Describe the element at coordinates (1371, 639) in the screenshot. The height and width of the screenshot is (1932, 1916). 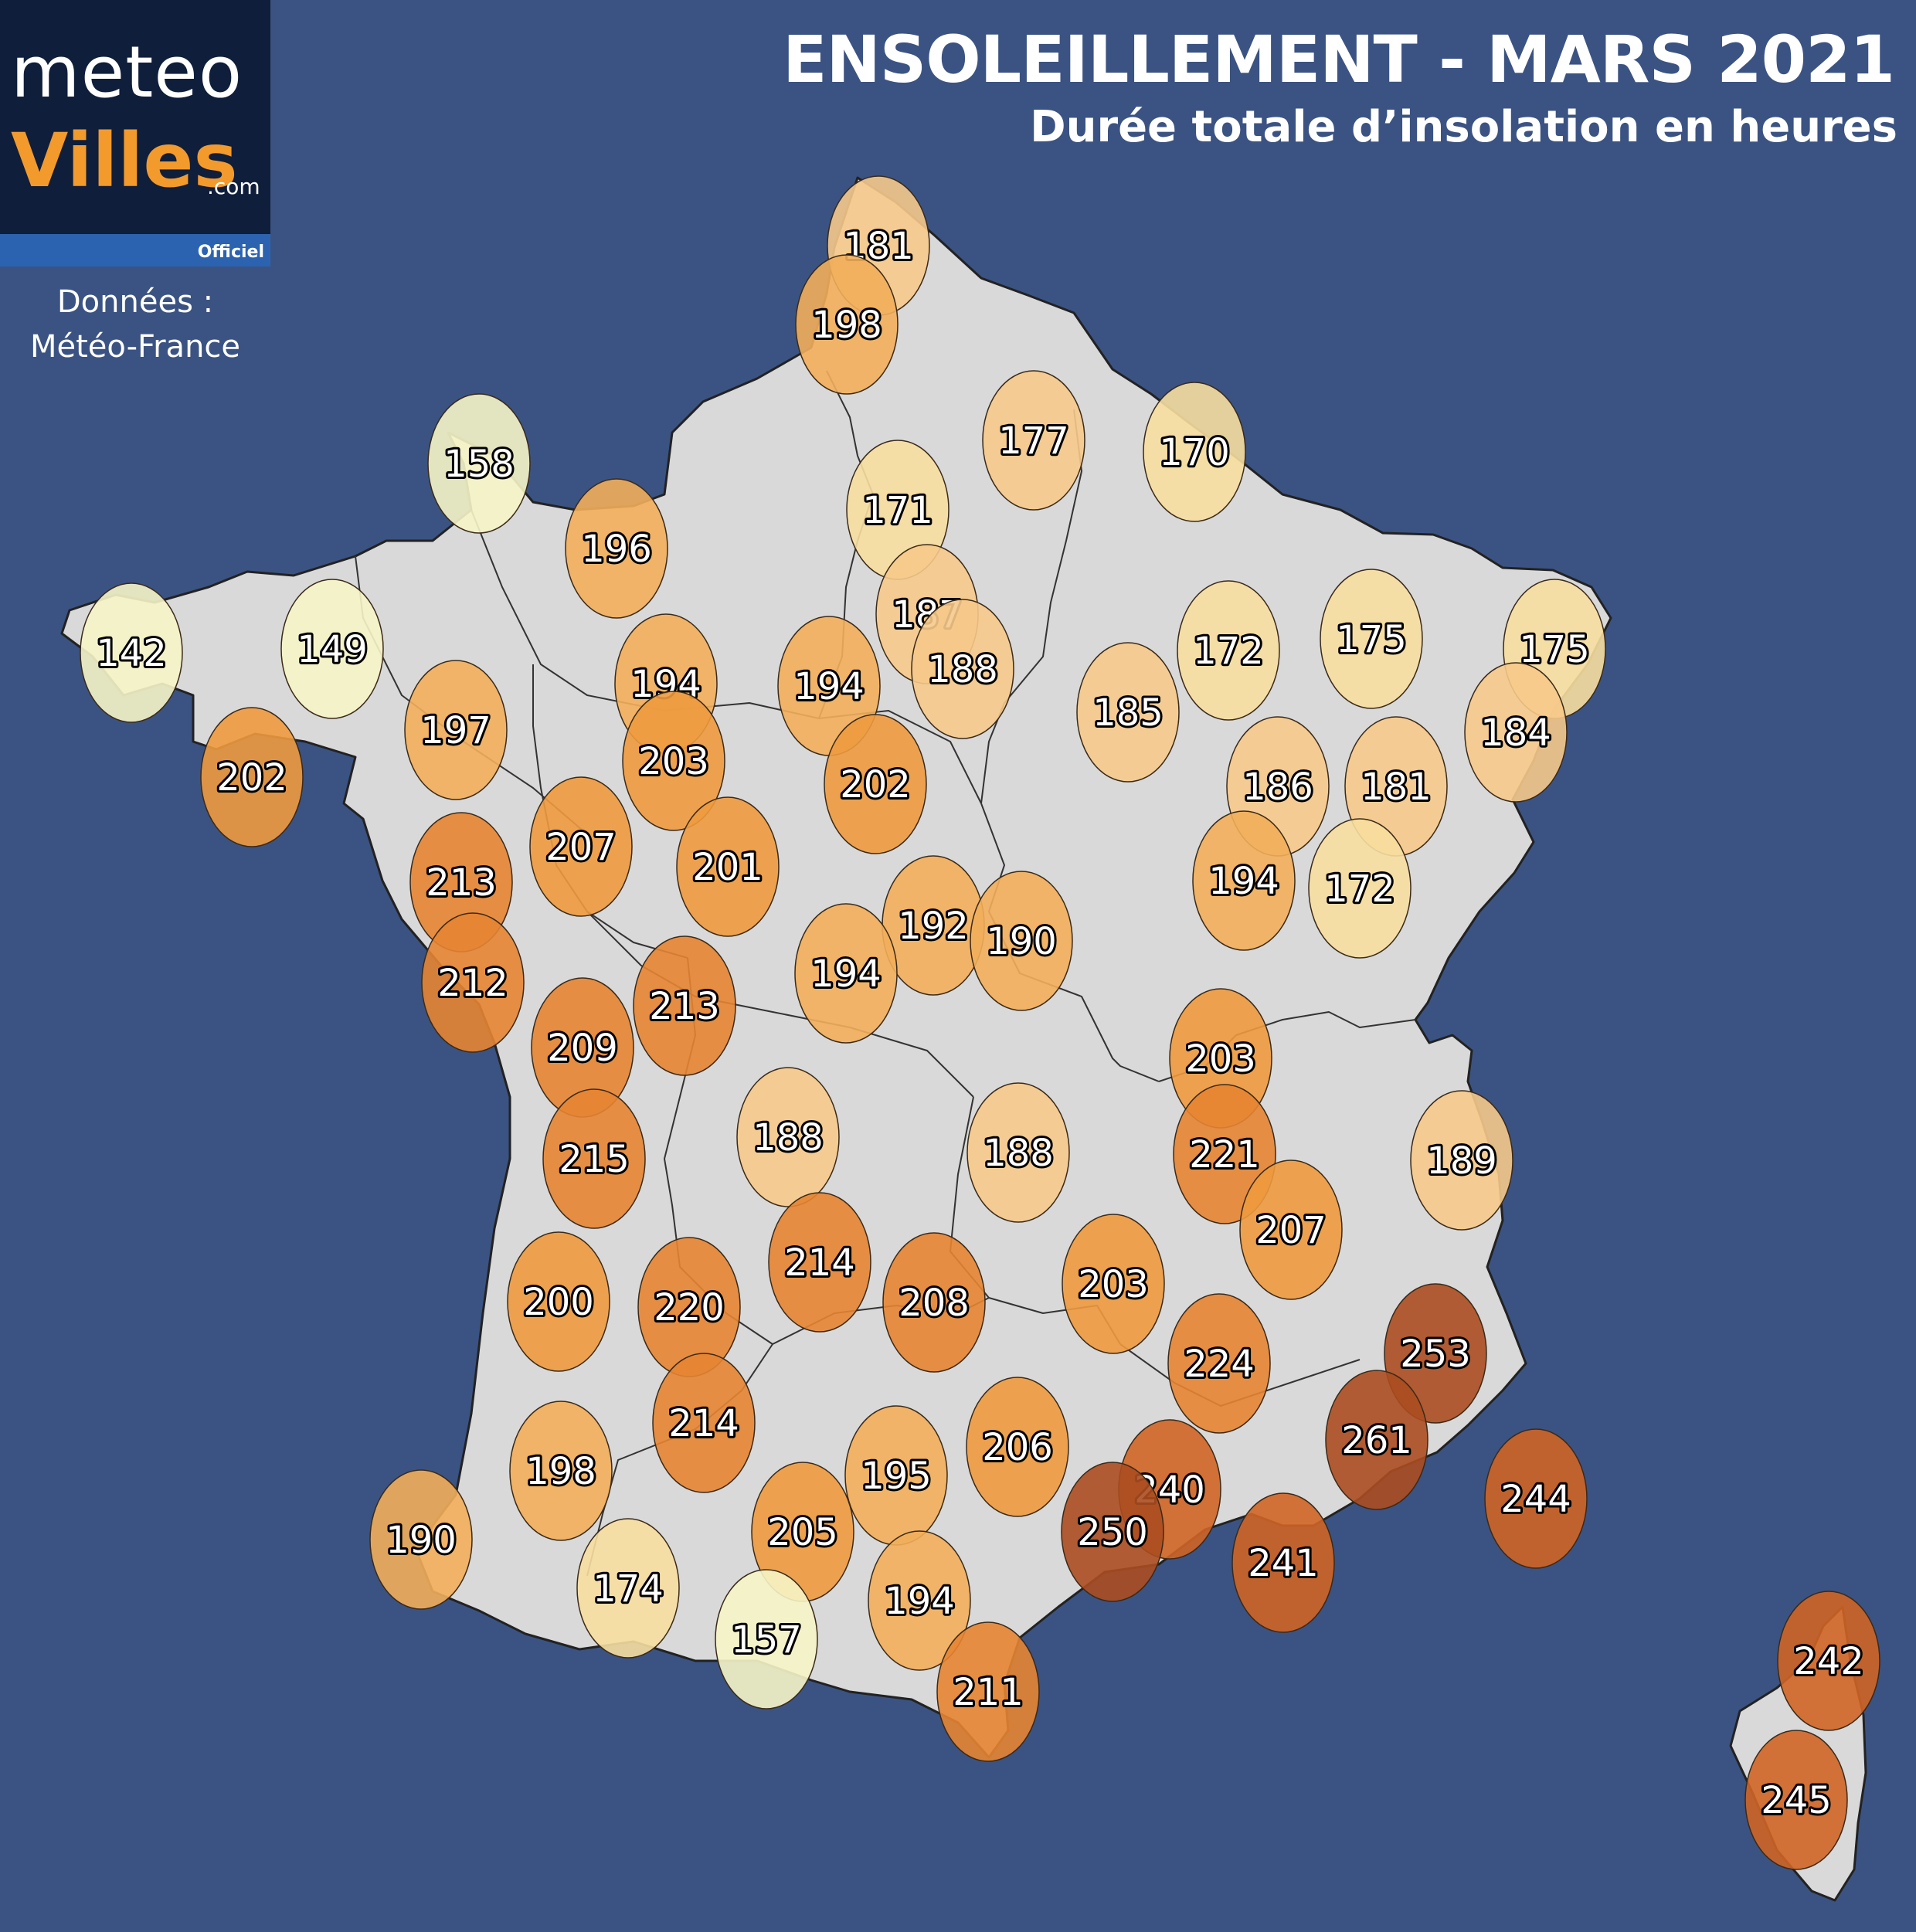
I see `station-marker: 175` at that location.